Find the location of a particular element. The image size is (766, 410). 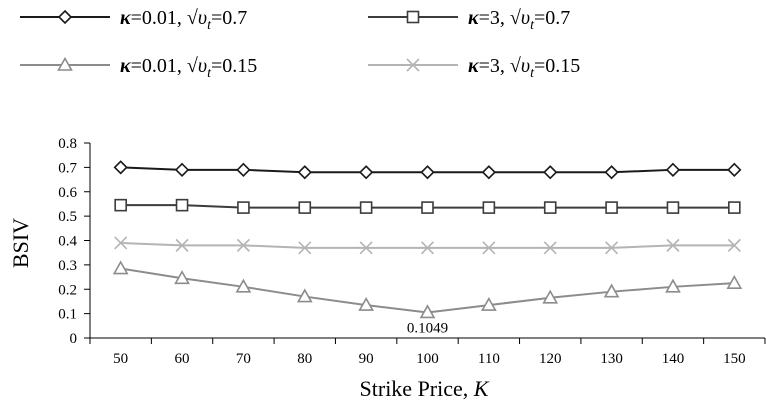

y-tick-label: 0.1 is located at coordinates (67, 315).